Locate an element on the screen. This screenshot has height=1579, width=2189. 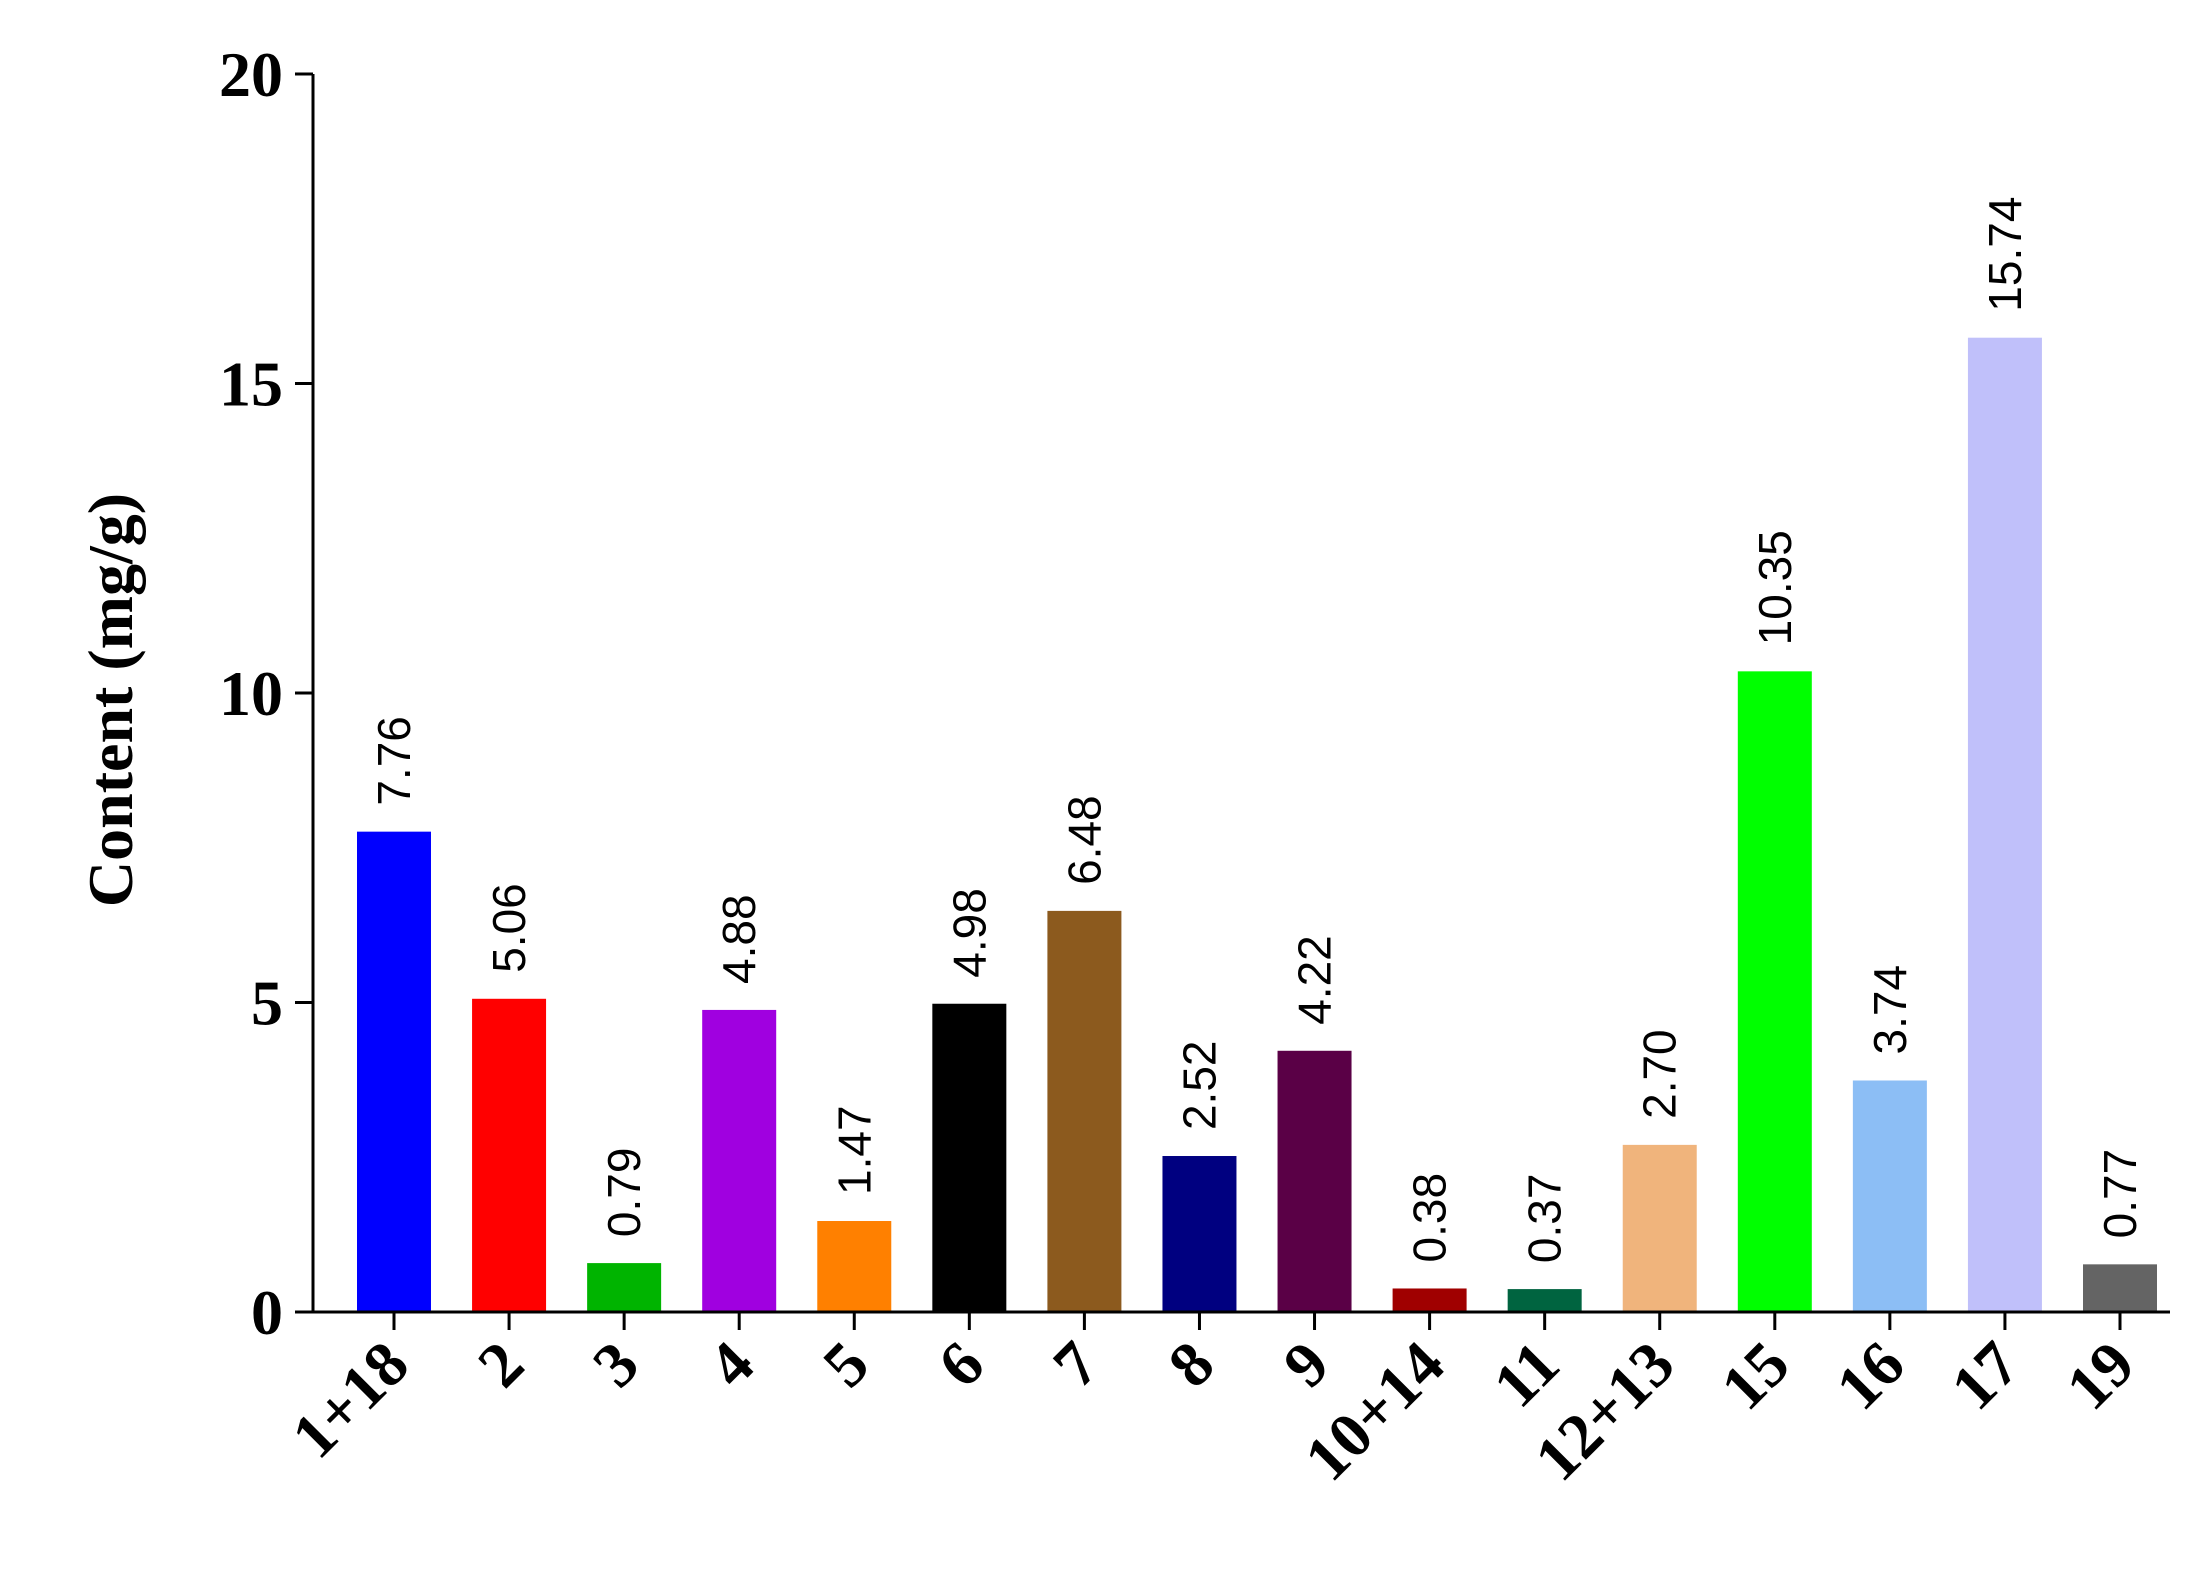
bar-1+18 is located at coordinates (394, 1071).